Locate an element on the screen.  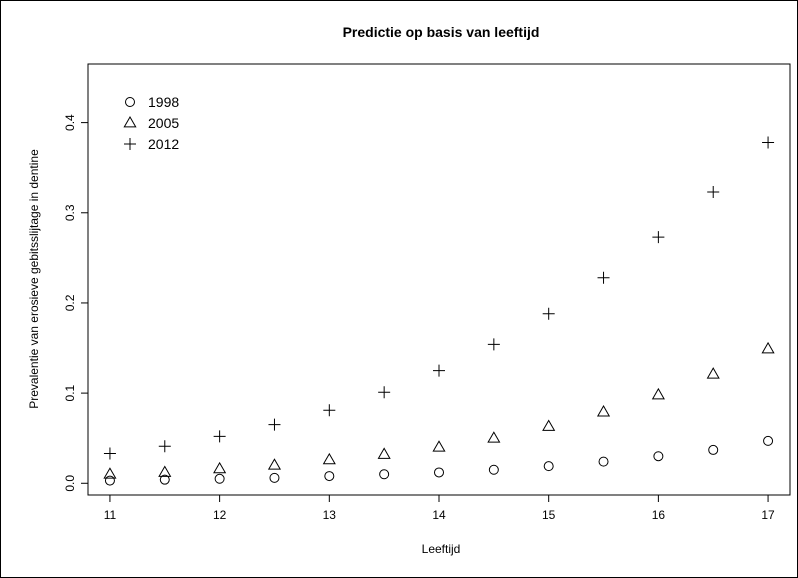
y-tick-label: 0.2 is located at coordinates (70, 302).